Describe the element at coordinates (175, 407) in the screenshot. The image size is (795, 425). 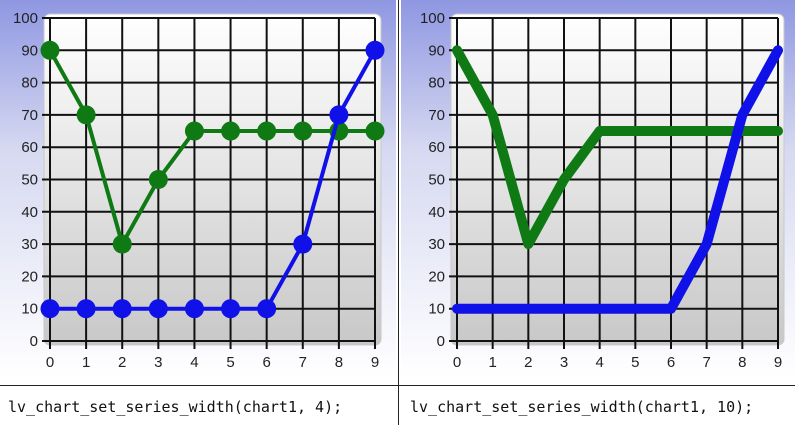
I see `caption-left: lv_chart_set_series_width(chart1, 4);` at that location.